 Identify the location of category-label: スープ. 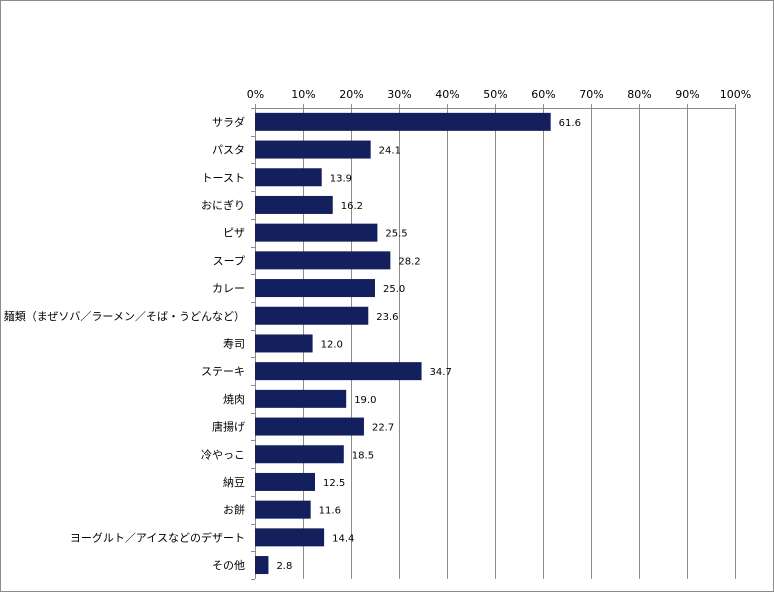
(229, 260).